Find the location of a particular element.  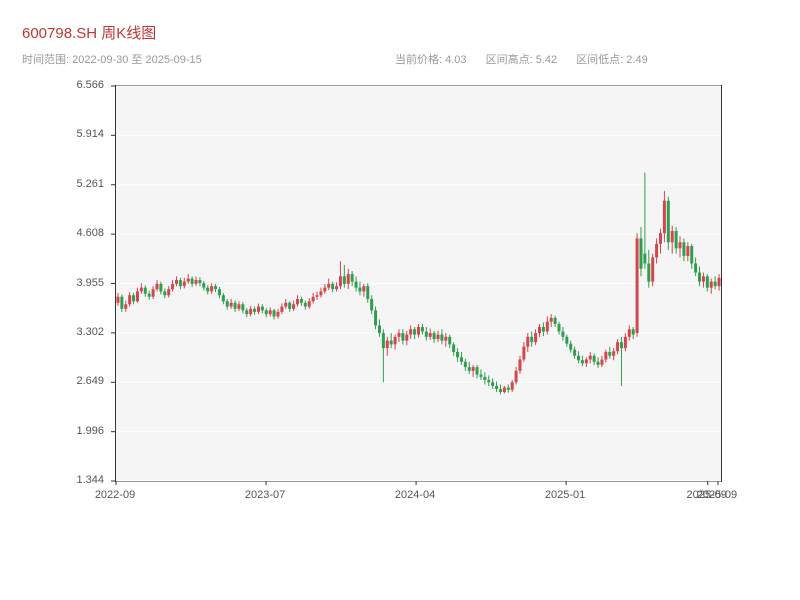

y-tick-label: 1.996 is located at coordinates (90, 430).